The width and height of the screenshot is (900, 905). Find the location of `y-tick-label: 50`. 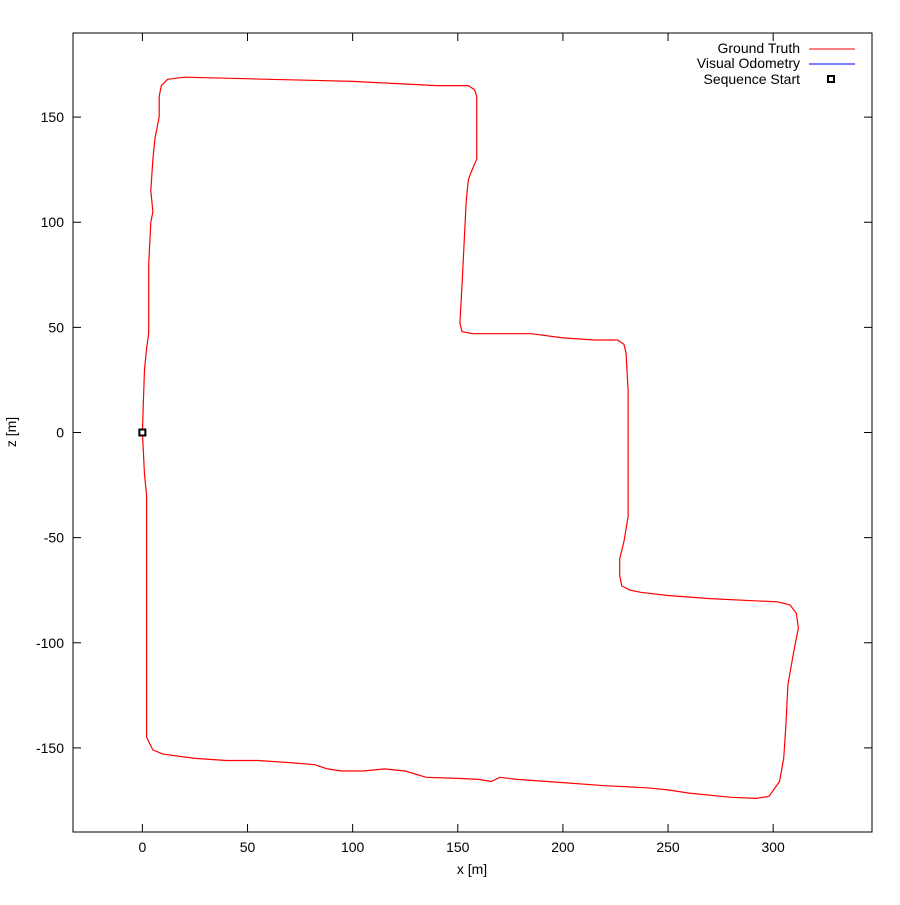

y-tick-label: 50 is located at coordinates (56, 327).